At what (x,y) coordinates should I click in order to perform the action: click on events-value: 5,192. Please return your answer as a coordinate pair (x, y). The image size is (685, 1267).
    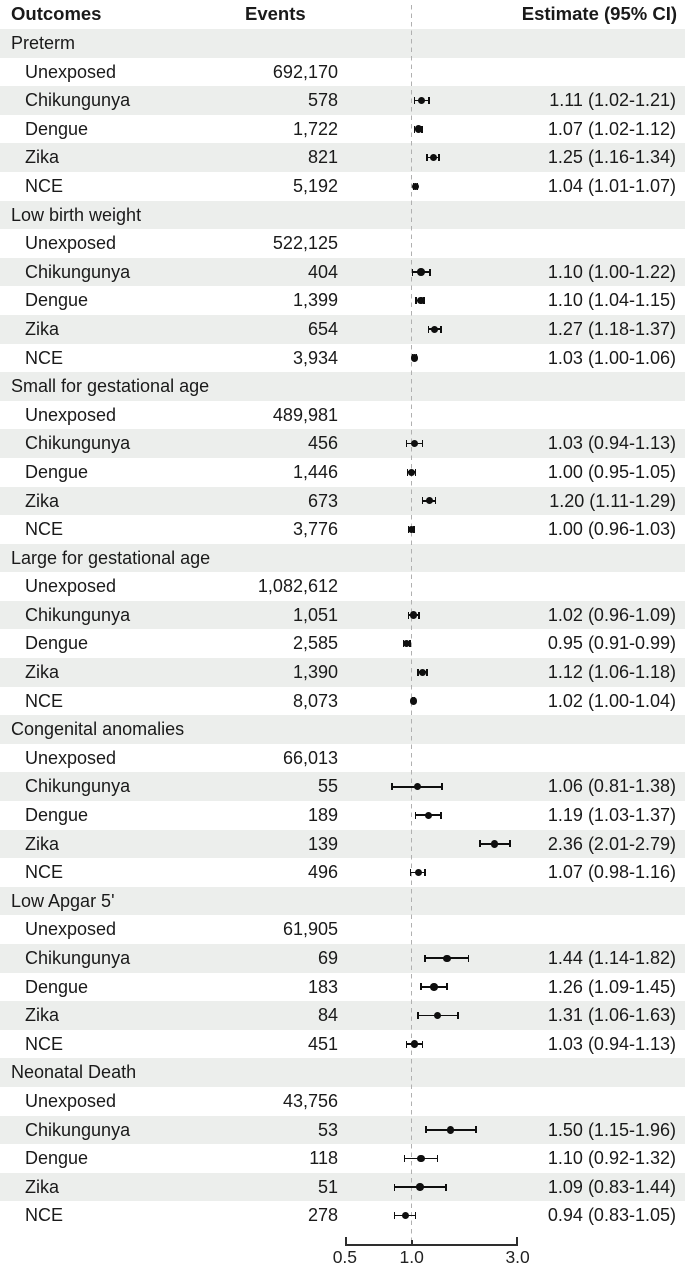
    Looking at the image, I should click on (315, 185).